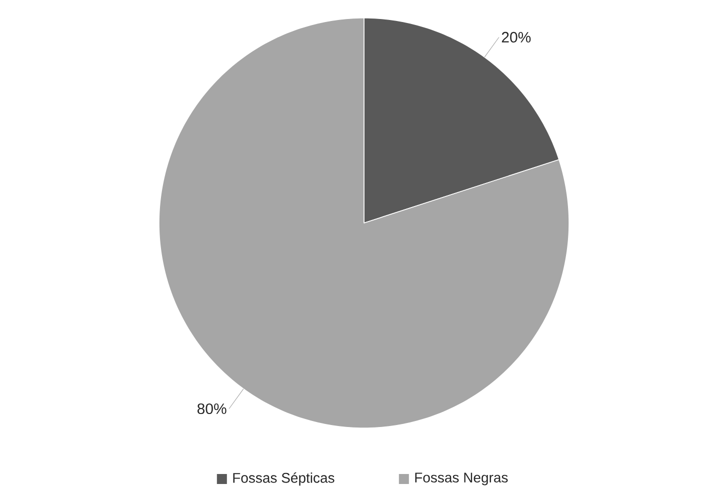 This screenshot has width=728, height=493. I want to click on legend-label: Fossas Negras, so click(461, 479).